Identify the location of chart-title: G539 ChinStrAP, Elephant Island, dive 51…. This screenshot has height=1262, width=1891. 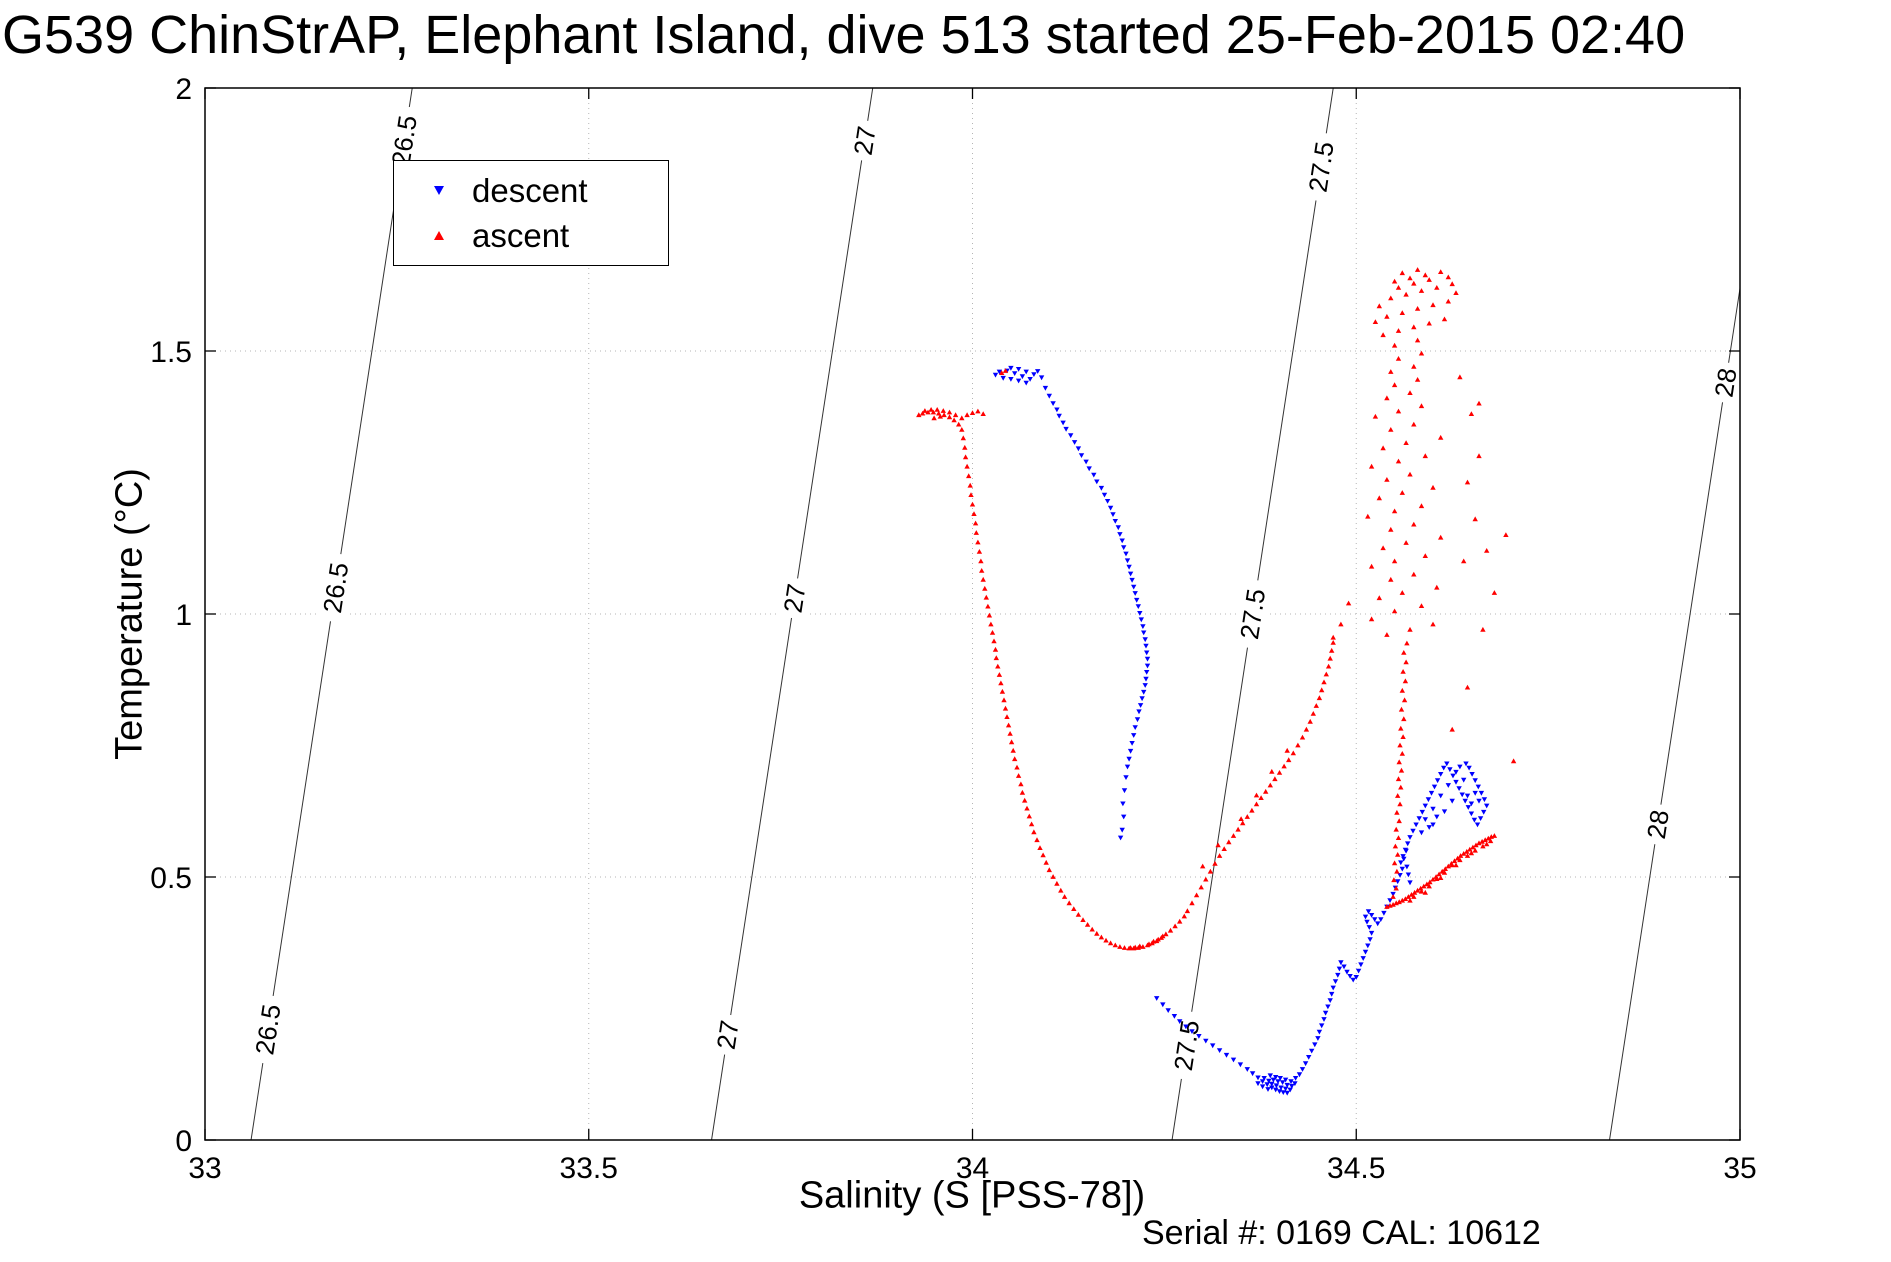
(844, 35).